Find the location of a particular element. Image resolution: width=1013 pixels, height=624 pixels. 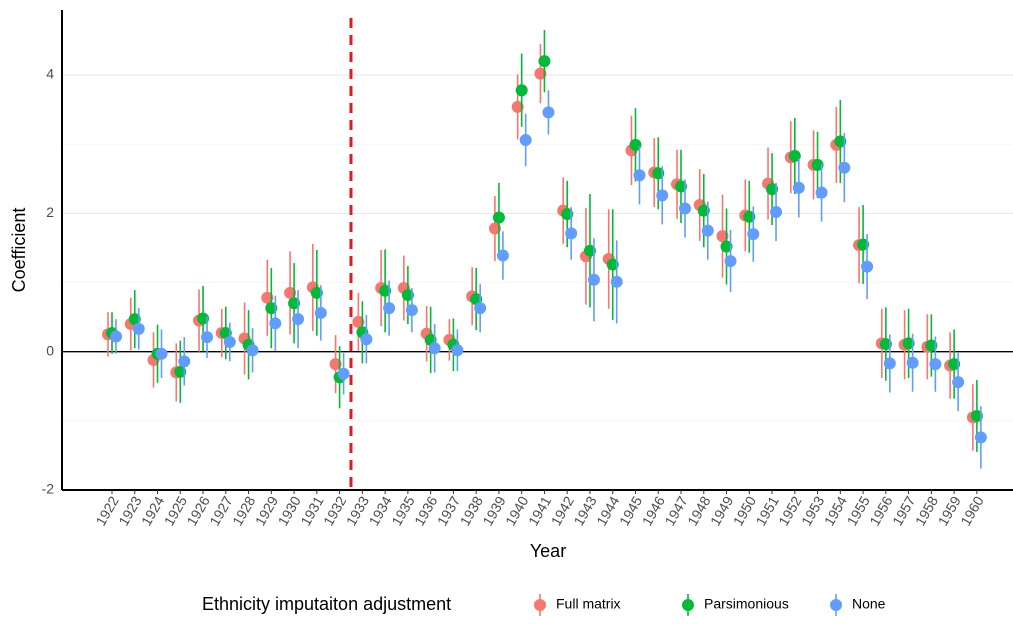

x-tick-label: 1952 is located at coordinates (790, 510).